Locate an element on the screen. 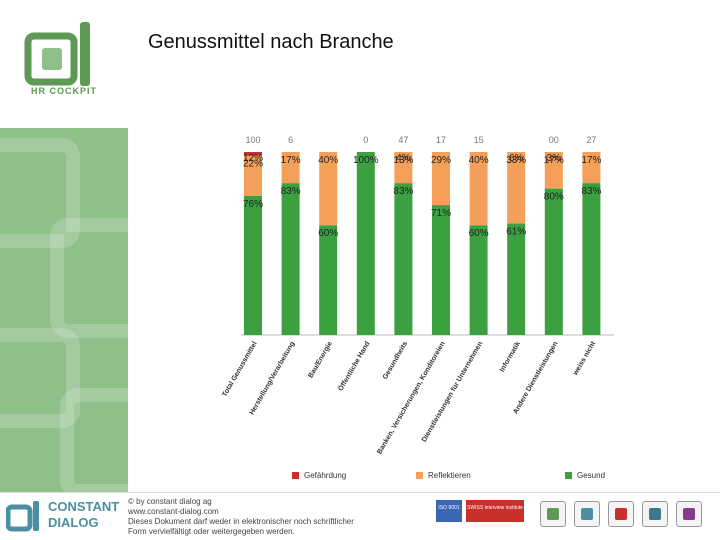 This screenshot has height=540, width=720. data-label-reflektieren: 13% is located at coordinates (403, 160).